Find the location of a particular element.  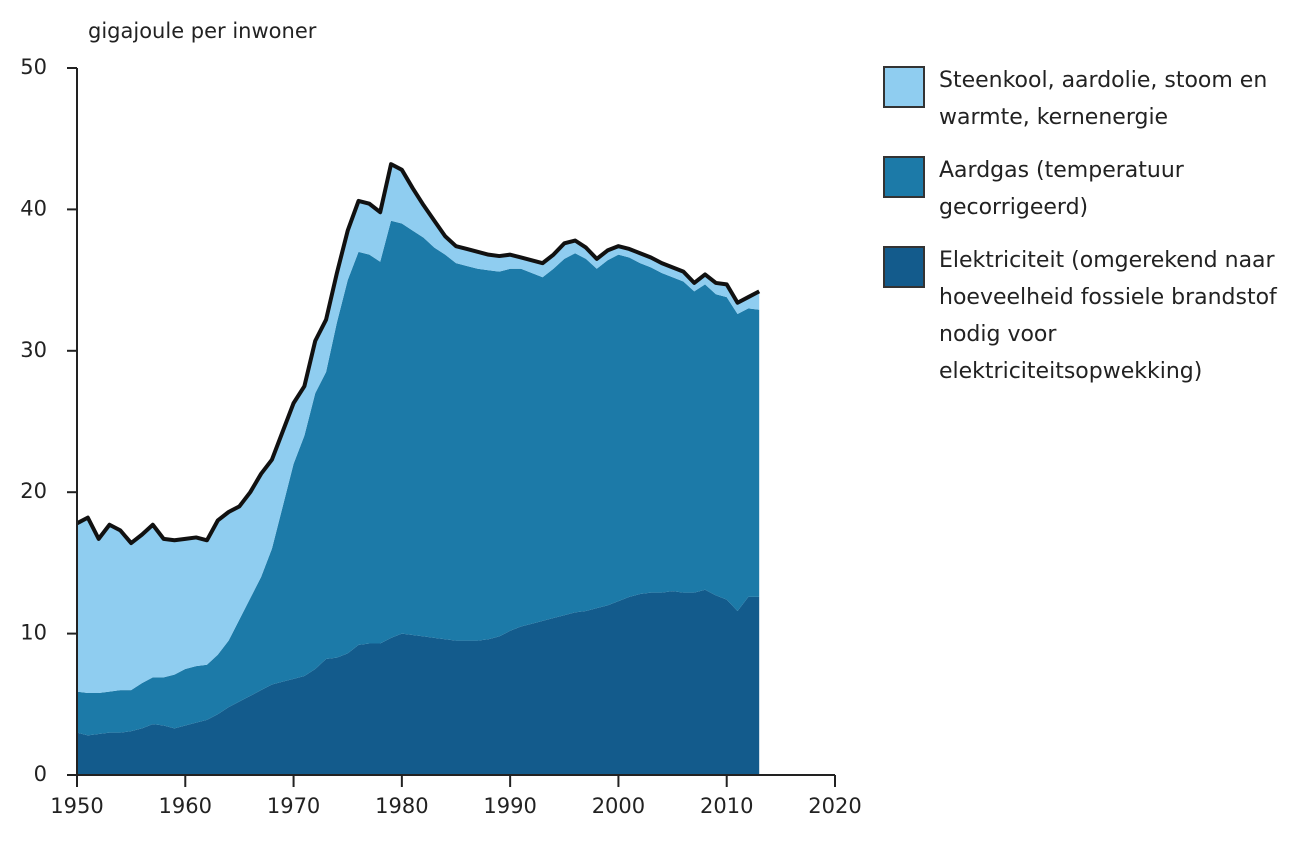

x-tick-label: 1950 is located at coordinates (76, 806).